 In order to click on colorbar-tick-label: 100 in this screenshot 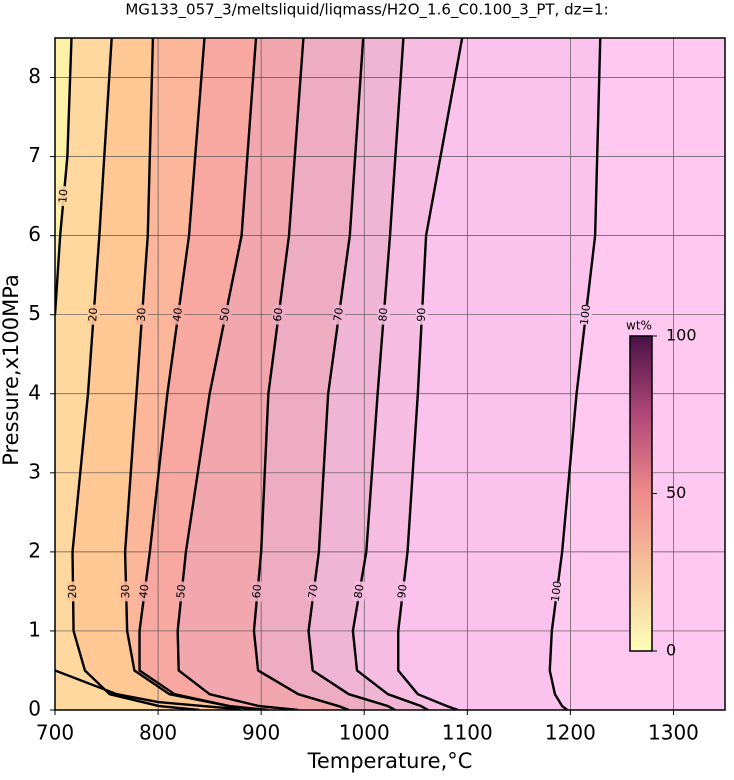, I will do `click(681, 335)`.